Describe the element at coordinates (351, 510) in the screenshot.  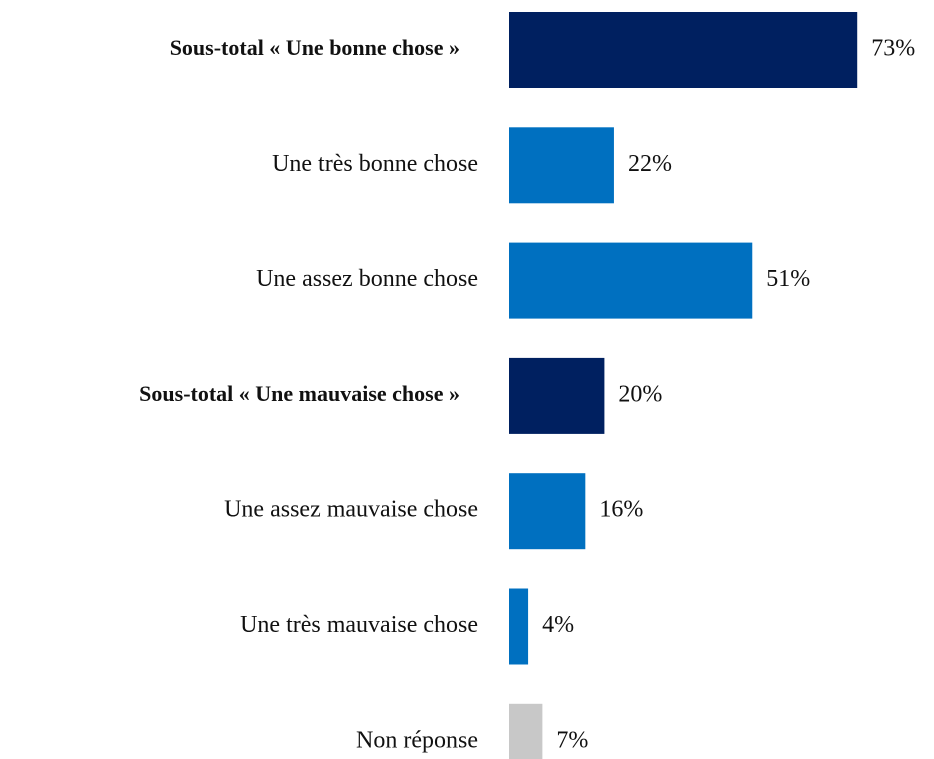
I see `category-label: Une assez mauvaise chose` at that location.